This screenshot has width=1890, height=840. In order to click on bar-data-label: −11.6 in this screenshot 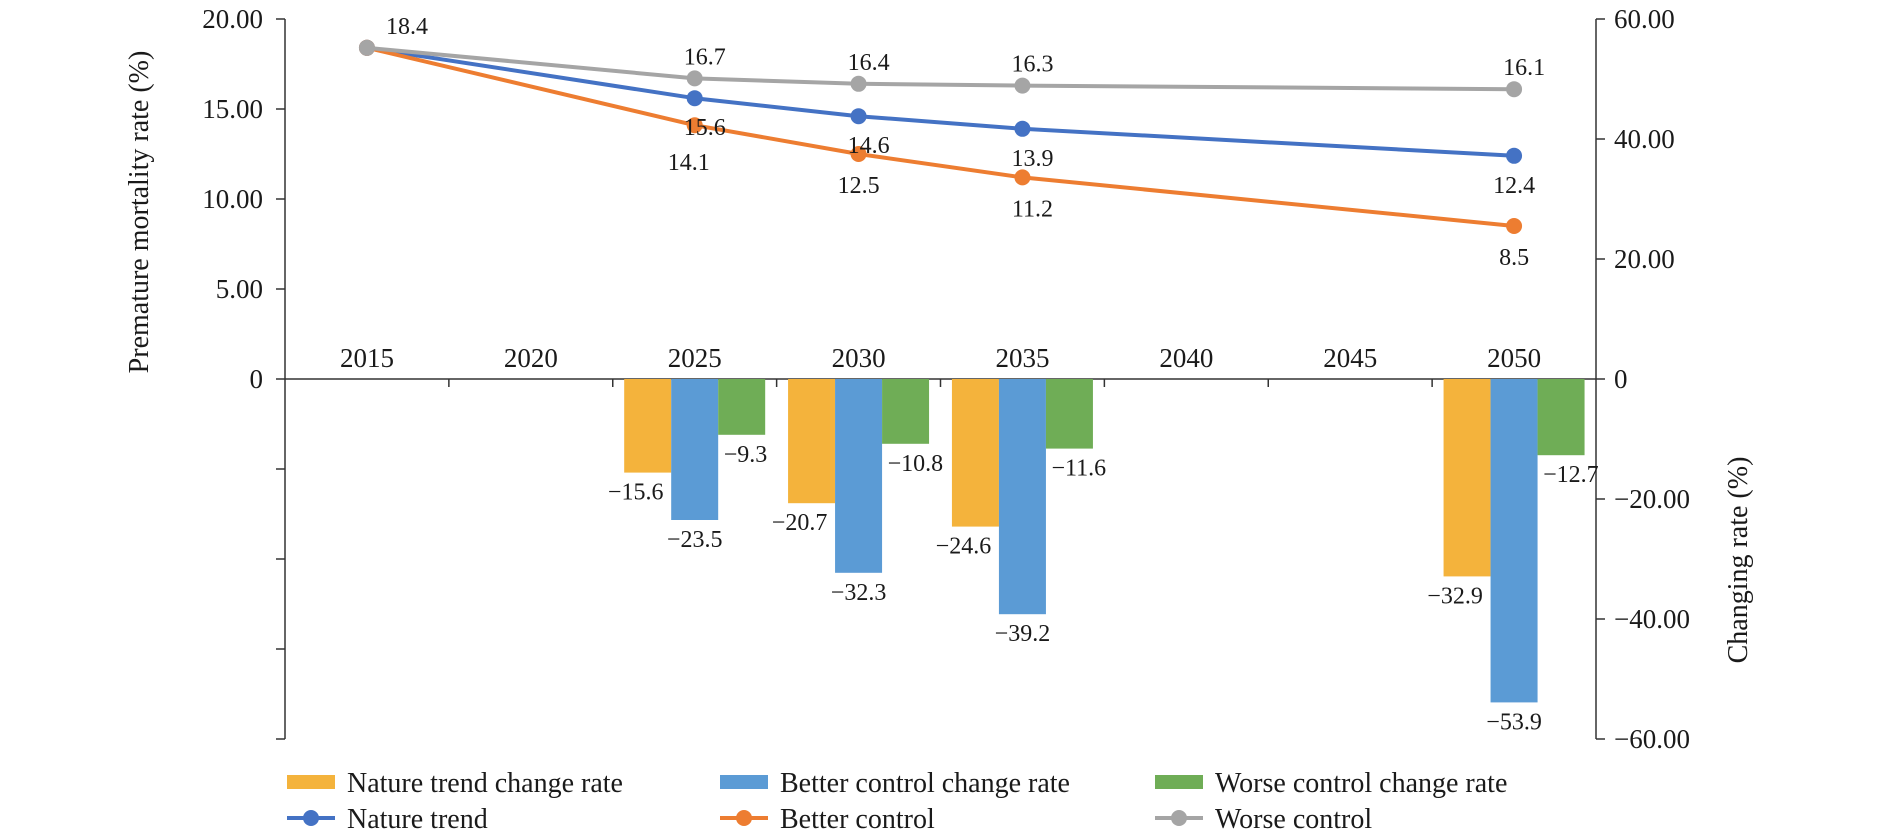, I will do `click(1078, 469)`.